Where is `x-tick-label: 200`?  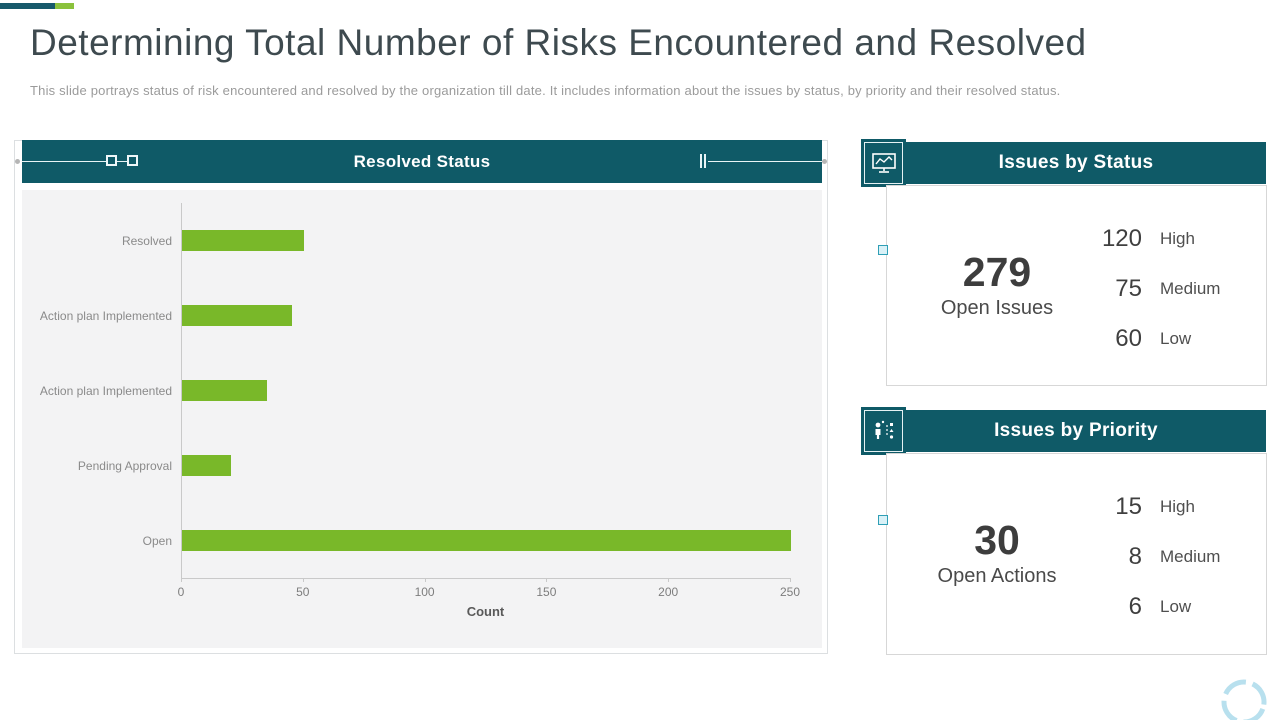
x-tick-label: 200 is located at coordinates (668, 592).